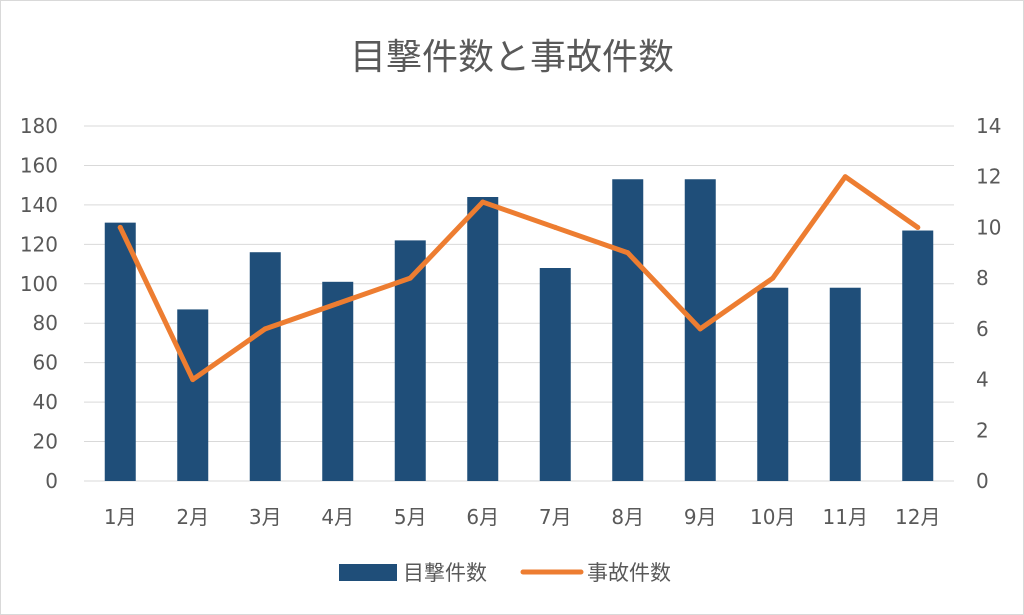  What do you see at coordinates (445, 573) in the screenshot?
I see `legend-bar-label: 目撃件数` at bounding box center [445, 573].